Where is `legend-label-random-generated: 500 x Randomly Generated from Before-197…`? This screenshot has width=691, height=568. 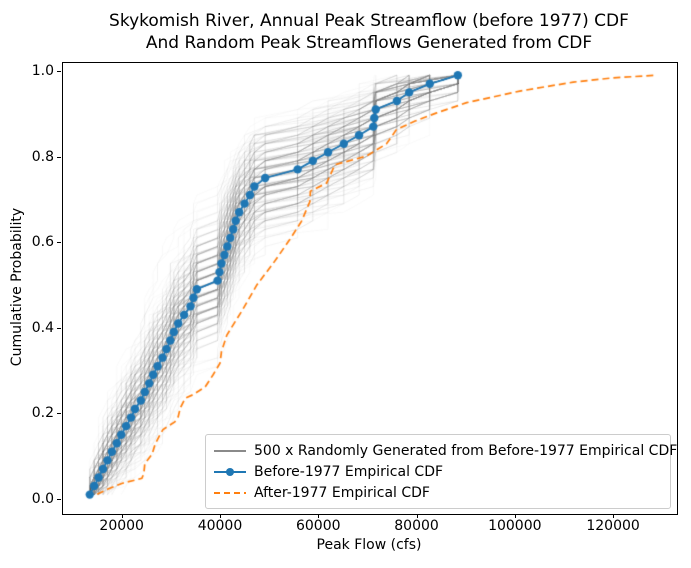 legend-label-random-generated: 500 x Randomly Generated from Before-197… is located at coordinates (466, 450).